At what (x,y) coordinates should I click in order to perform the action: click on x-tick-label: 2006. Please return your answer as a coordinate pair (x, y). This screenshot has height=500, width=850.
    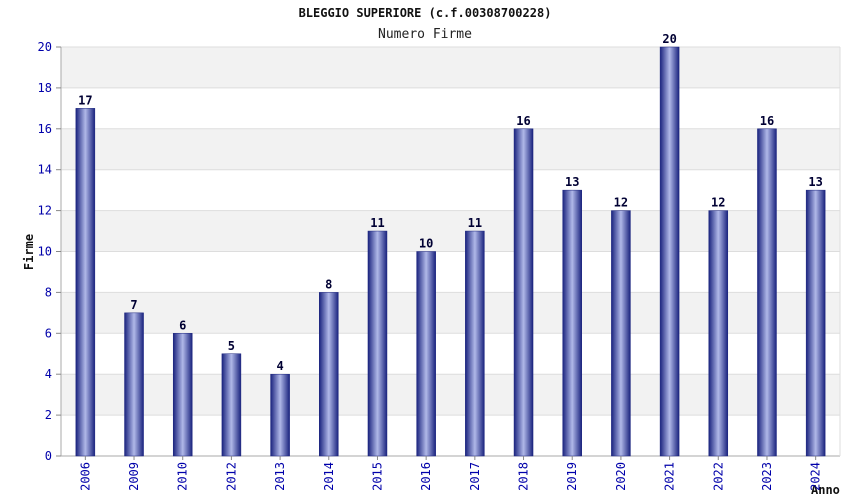
    Looking at the image, I should click on (85, 476).